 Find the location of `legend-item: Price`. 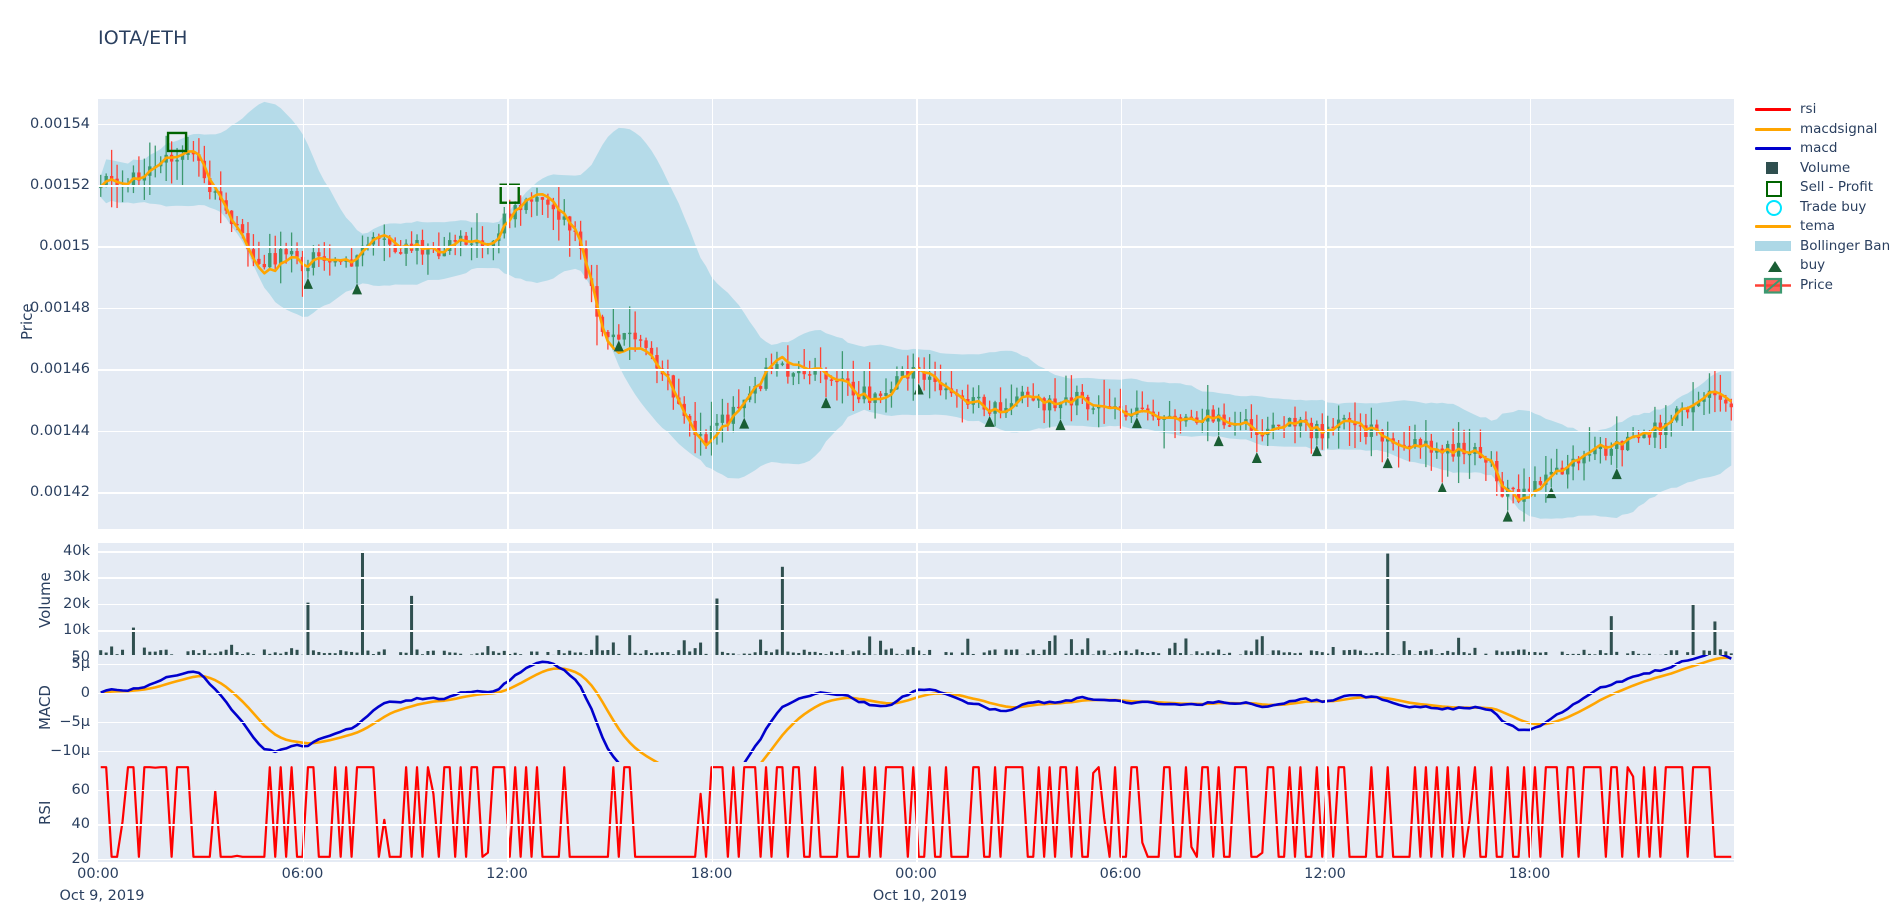

legend-item: Price is located at coordinates (1820, 286).